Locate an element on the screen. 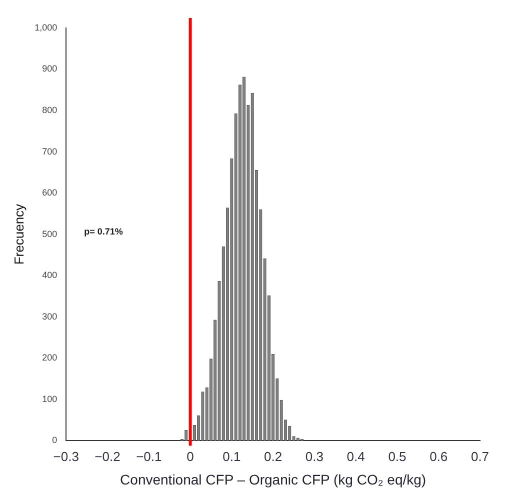  x-tick-label: 0.3 is located at coordinates (314, 456).